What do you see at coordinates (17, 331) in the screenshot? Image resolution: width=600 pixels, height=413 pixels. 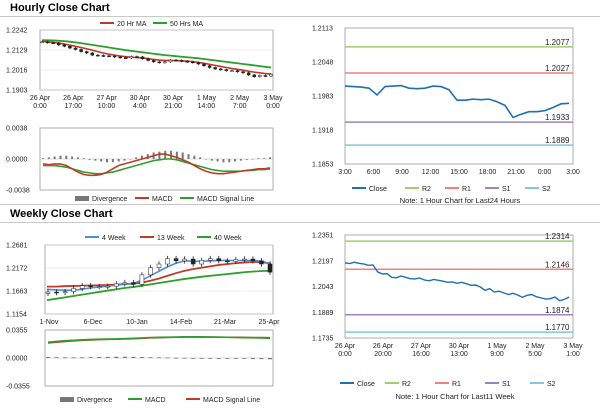 I see `y-tick-label: 0.0355` at bounding box center [17, 331].